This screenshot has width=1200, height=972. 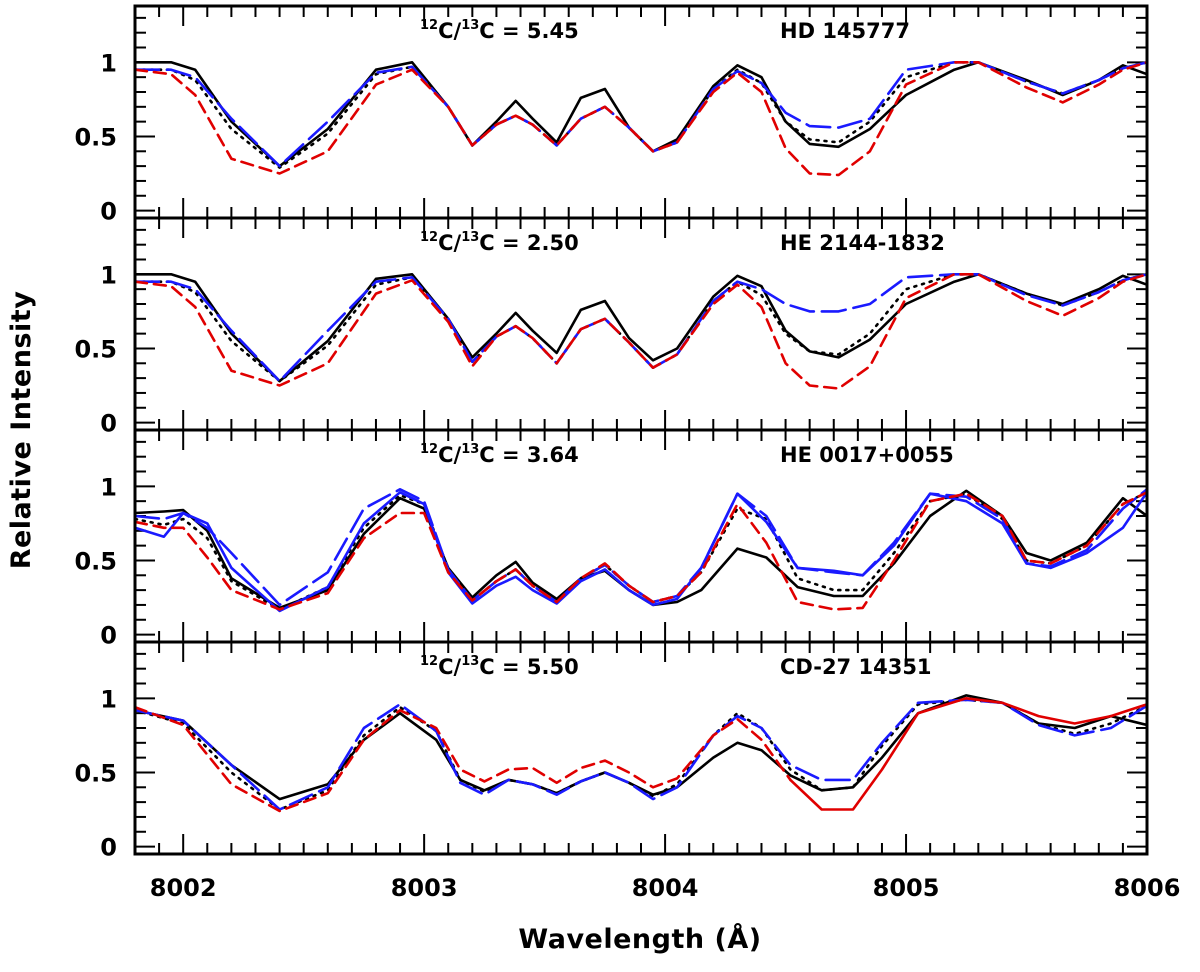 I want to click on x-tick-label: 8004, so click(x=665, y=888).